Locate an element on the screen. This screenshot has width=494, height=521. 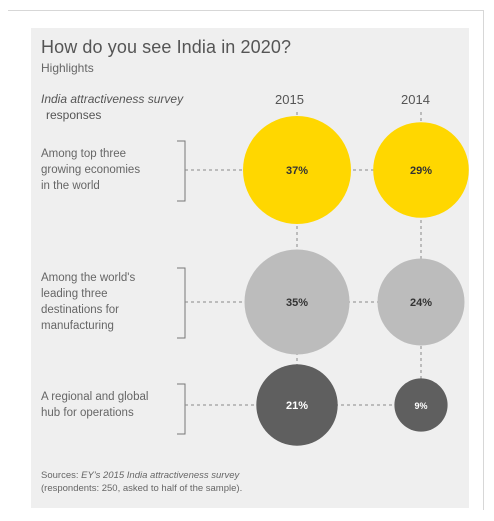
bubble-2015-row2 is located at coordinates (297, 302).